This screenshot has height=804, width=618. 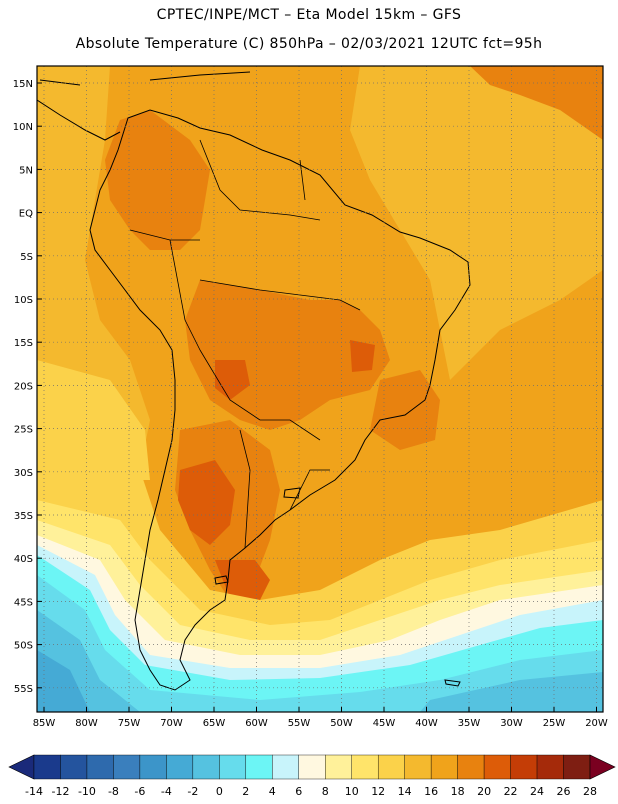 What do you see at coordinates (352, 791) in the screenshot?
I see `colorbar-label: 10` at bounding box center [352, 791].